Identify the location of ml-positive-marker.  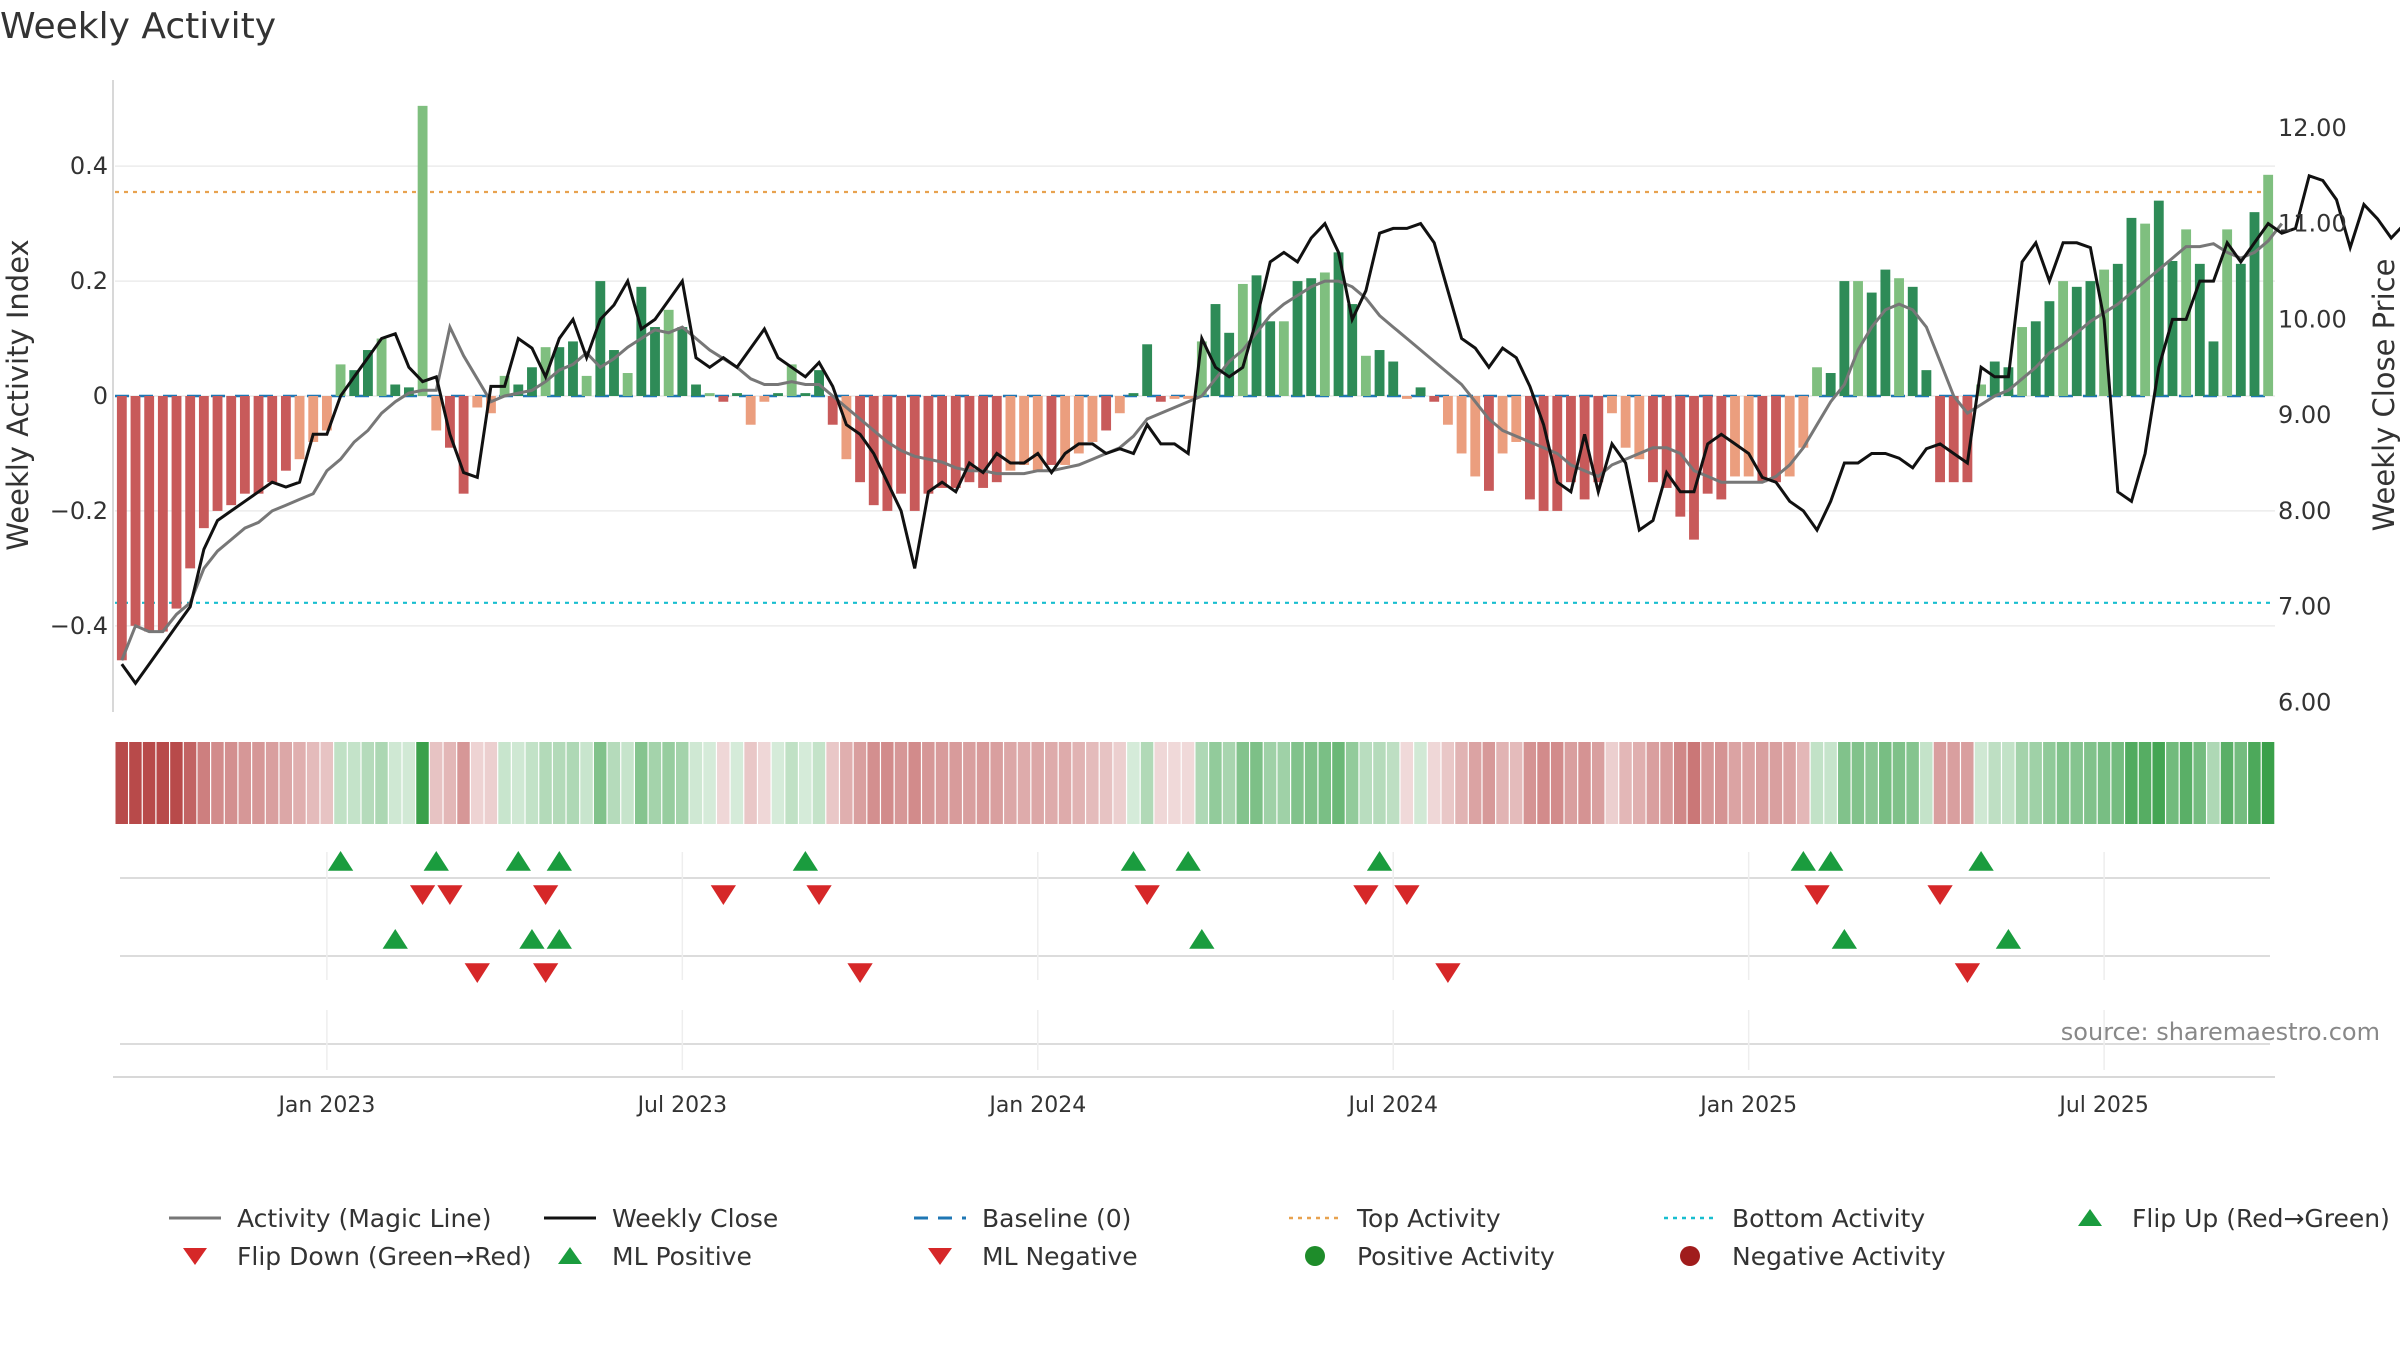
(1202, 939).